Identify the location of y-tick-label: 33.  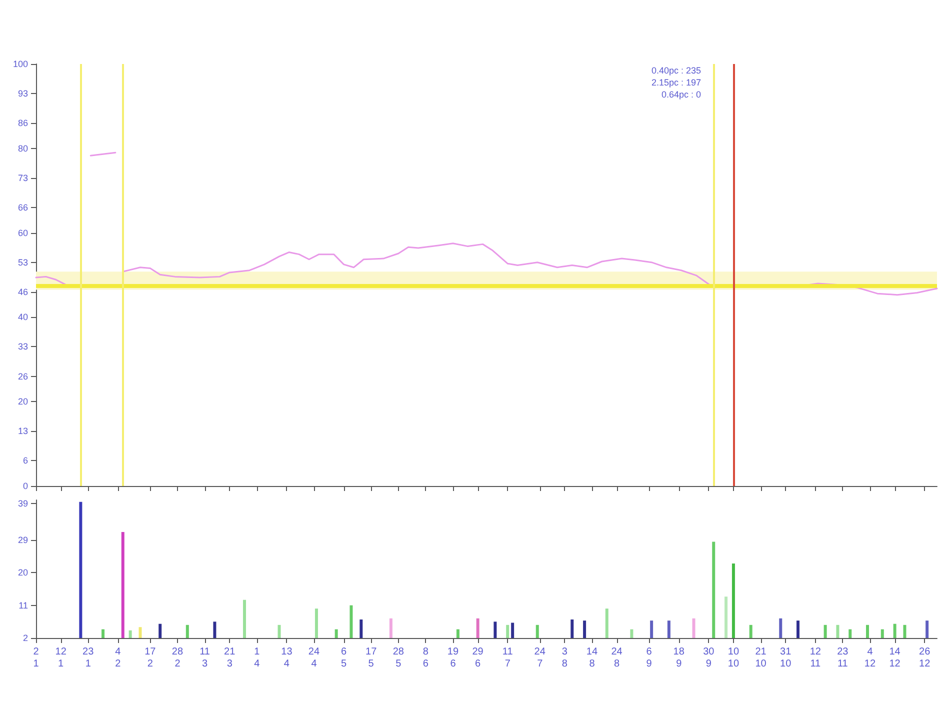
(23, 347).